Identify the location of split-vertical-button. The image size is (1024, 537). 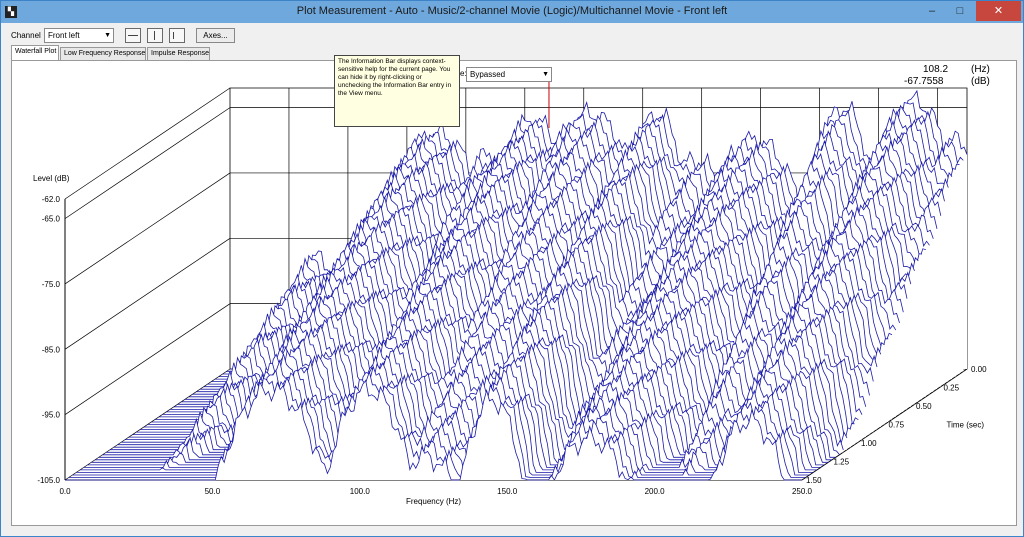
(155, 35).